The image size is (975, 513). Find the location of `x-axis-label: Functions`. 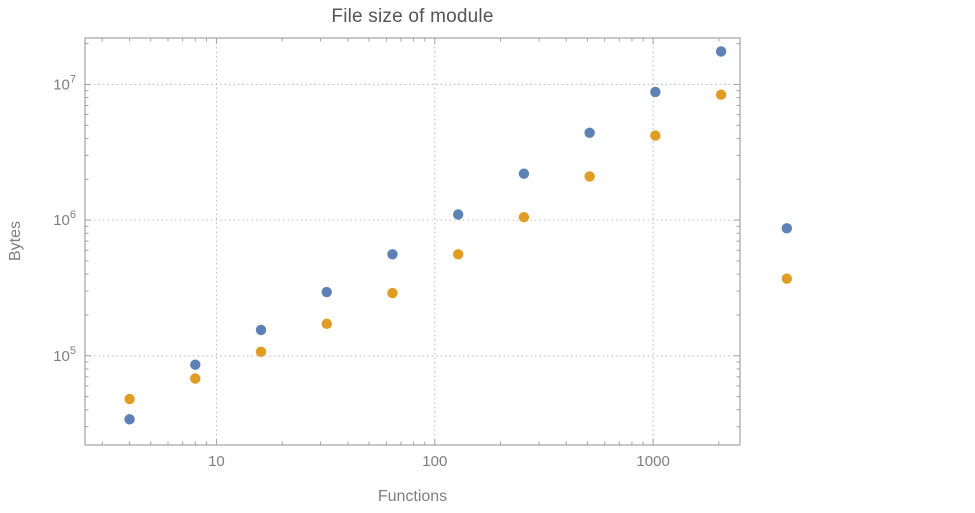

x-axis-label: Functions is located at coordinates (412, 496).